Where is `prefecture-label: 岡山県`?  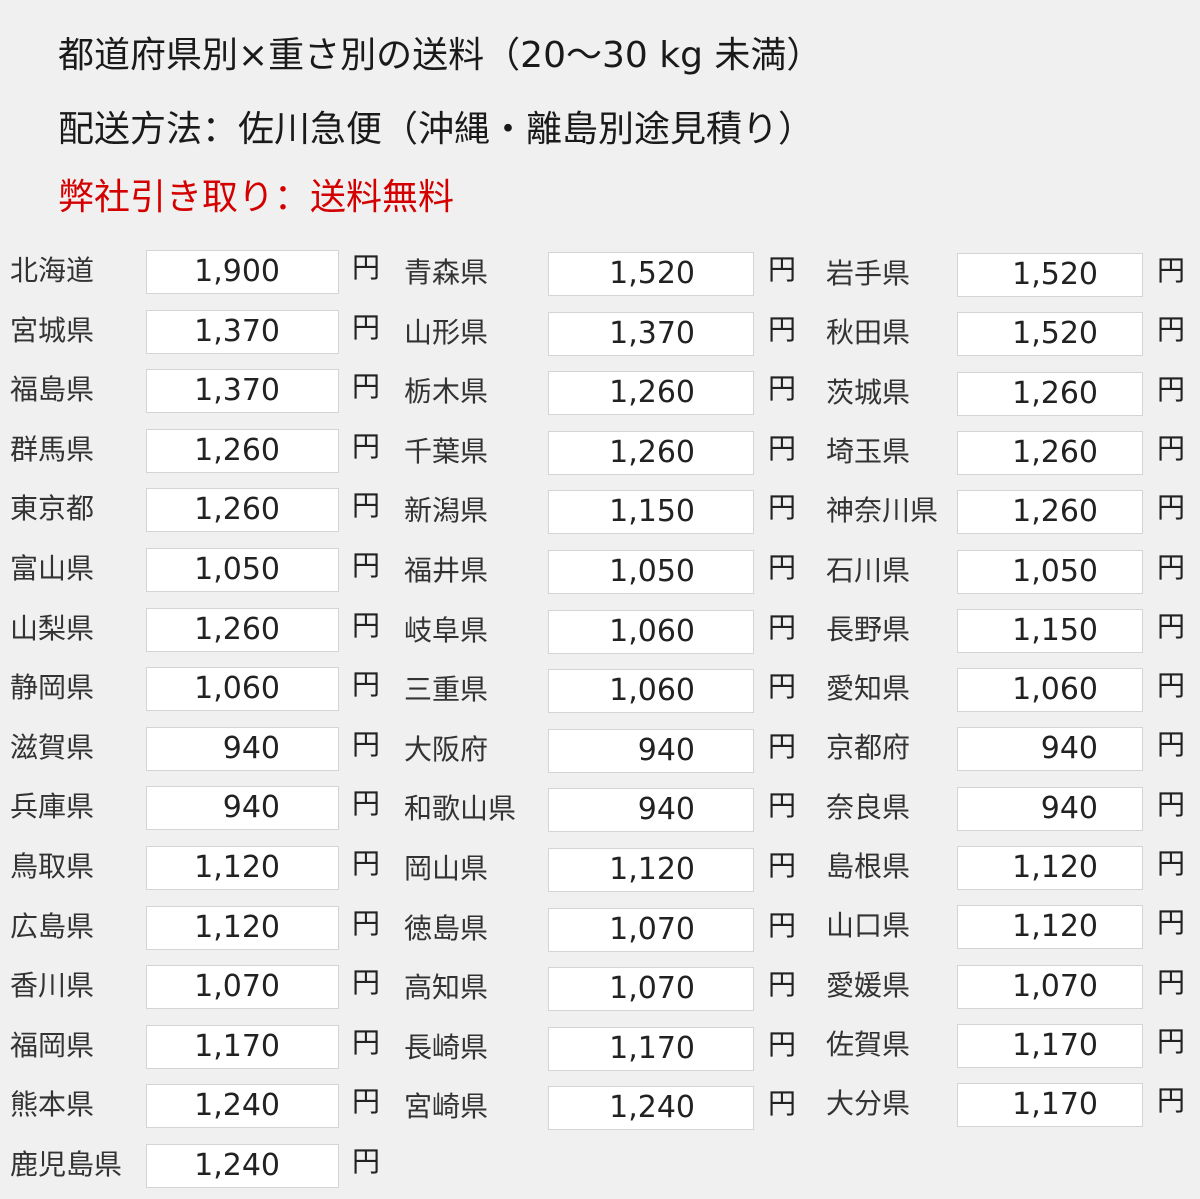 prefecture-label: 岡山県 is located at coordinates (446, 868).